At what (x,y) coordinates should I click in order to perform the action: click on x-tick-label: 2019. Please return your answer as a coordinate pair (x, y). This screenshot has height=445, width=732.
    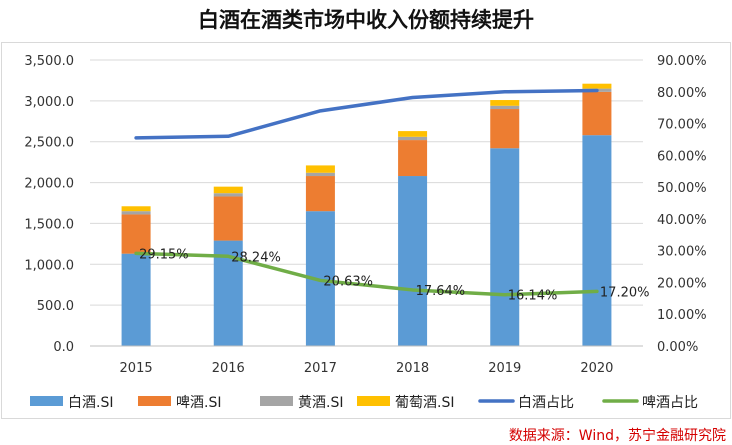
    Looking at the image, I should click on (504, 368).